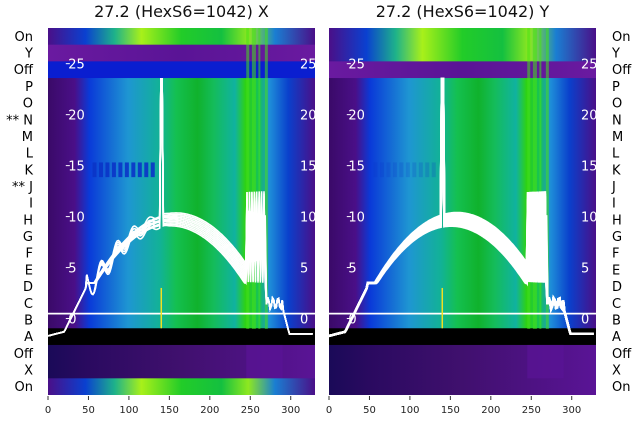 Image resolution: width=640 pixels, height=440 pixels. Describe the element at coordinates (622, 354) in the screenshot. I see `row-label: Off` at that location.